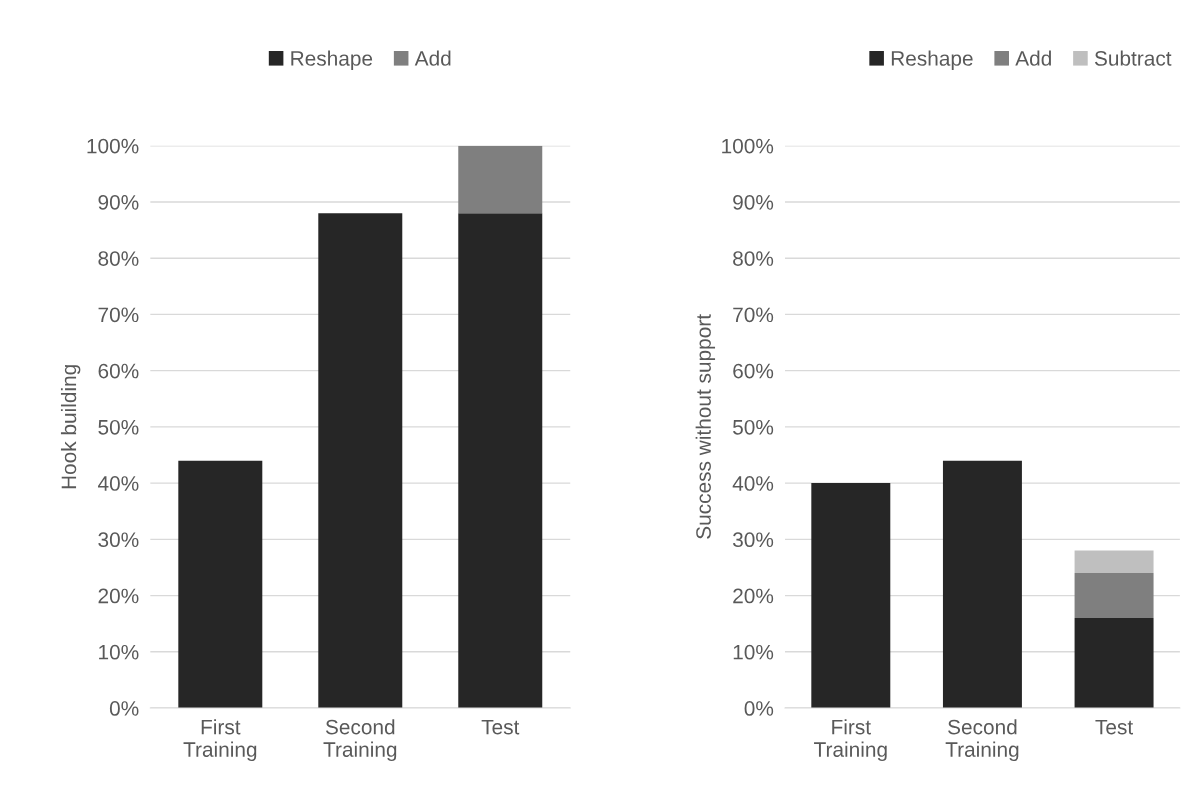 This screenshot has width=1193, height=792. What do you see at coordinates (70, 427) in the screenshot?
I see `y-axis-title: Hook building` at bounding box center [70, 427].